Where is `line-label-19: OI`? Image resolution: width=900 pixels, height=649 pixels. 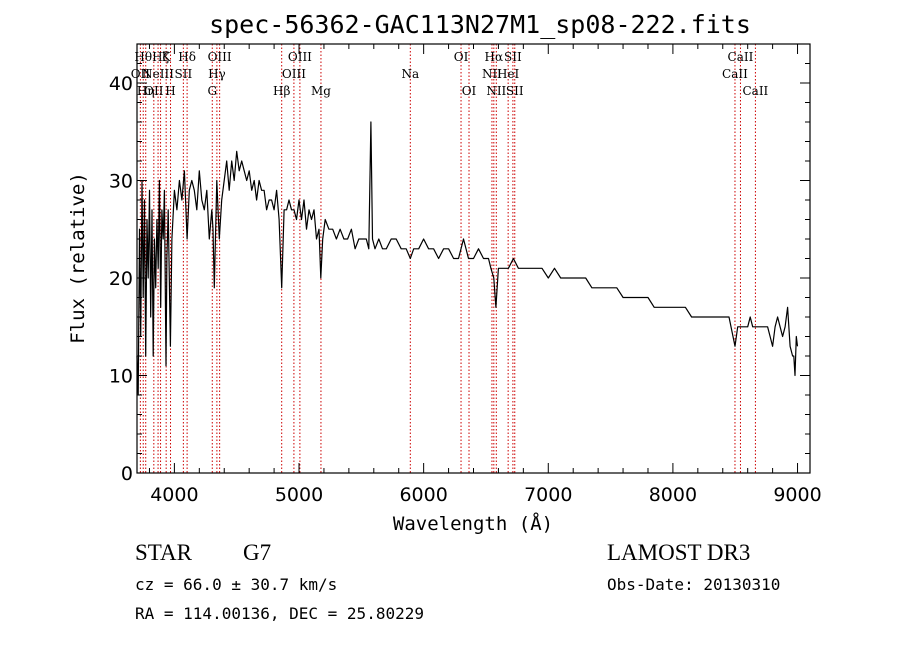 line-label-19: OI is located at coordinates (469, 91).